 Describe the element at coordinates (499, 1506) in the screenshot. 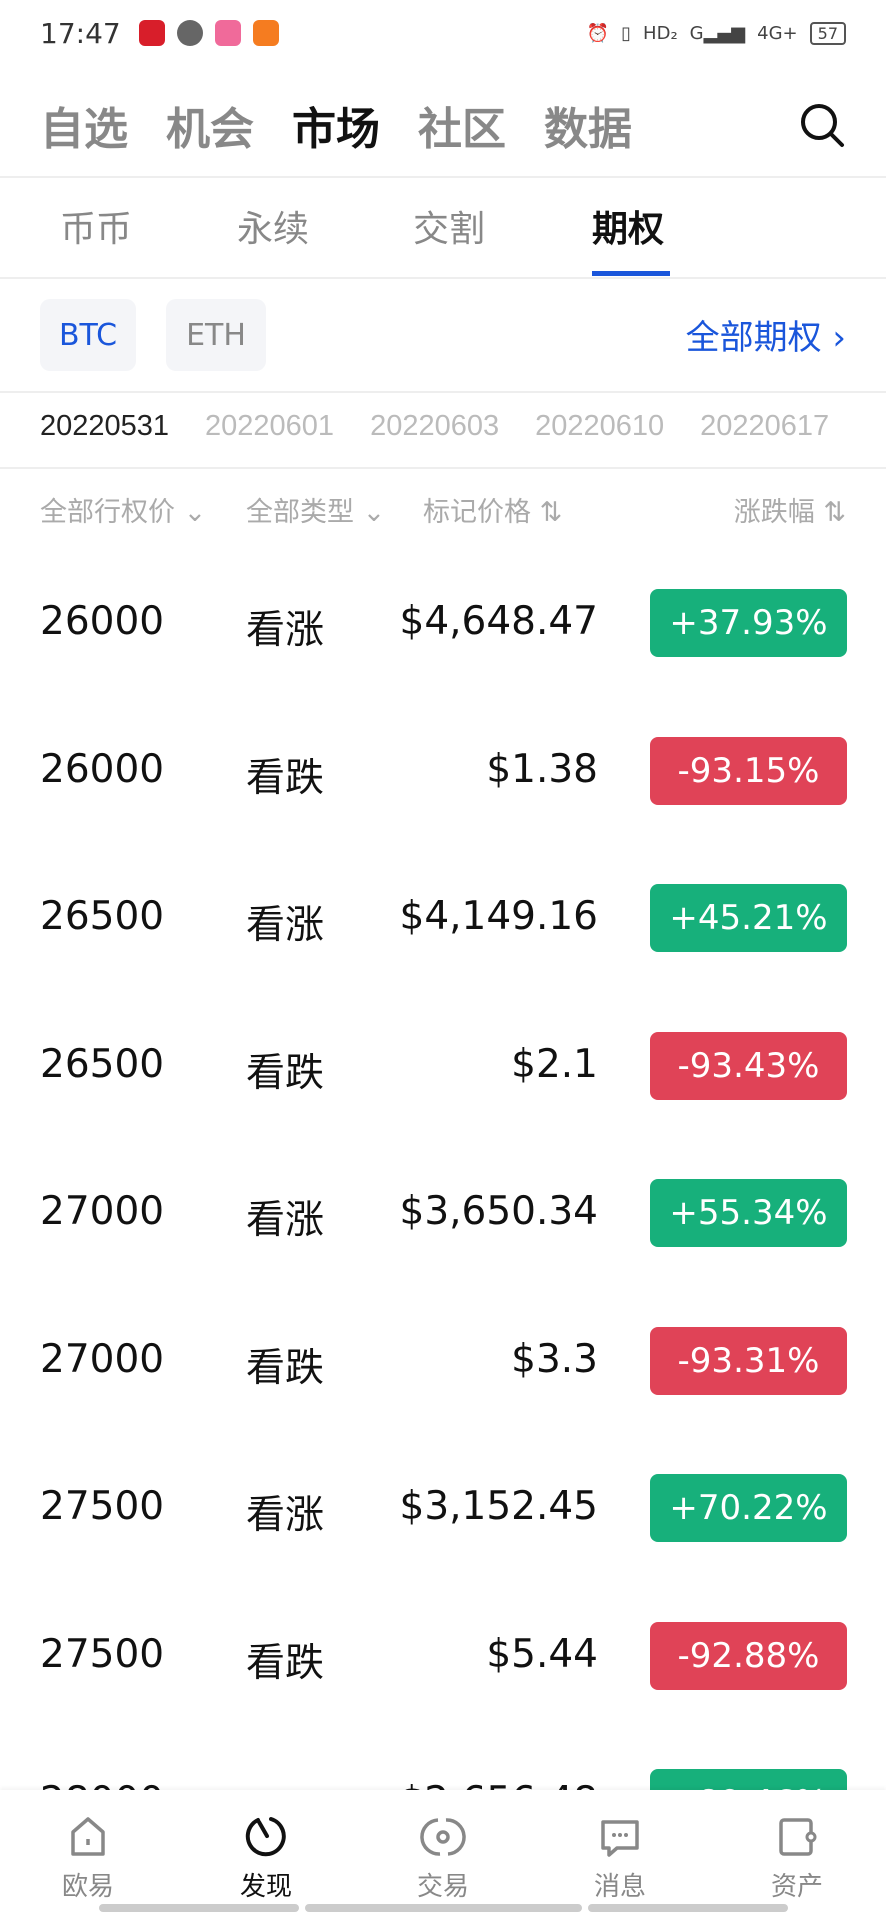

I see `mark-price: $3,152.45` at that location.